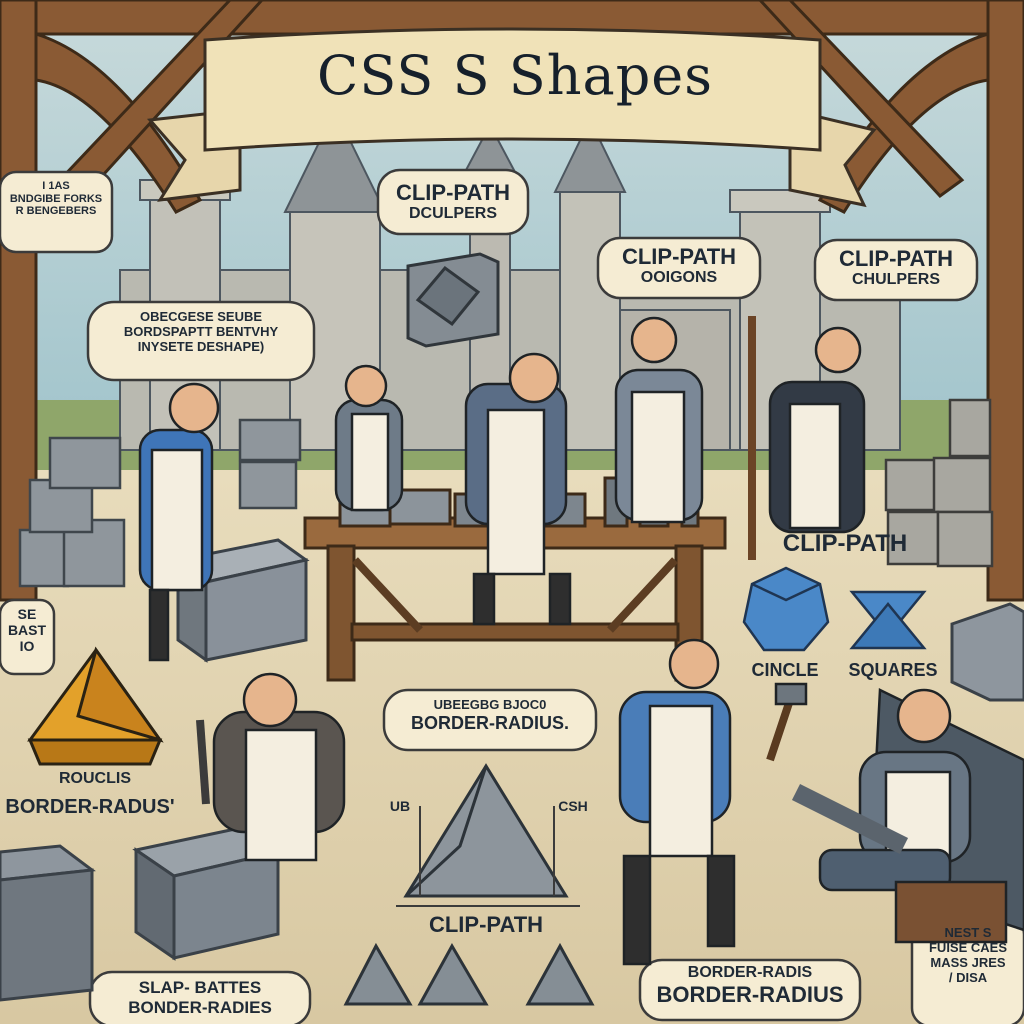 Image resolution: width=1024 pixels, height=1024 pixels. I want to click on dimension-label-left: UB, so click(400, 806).